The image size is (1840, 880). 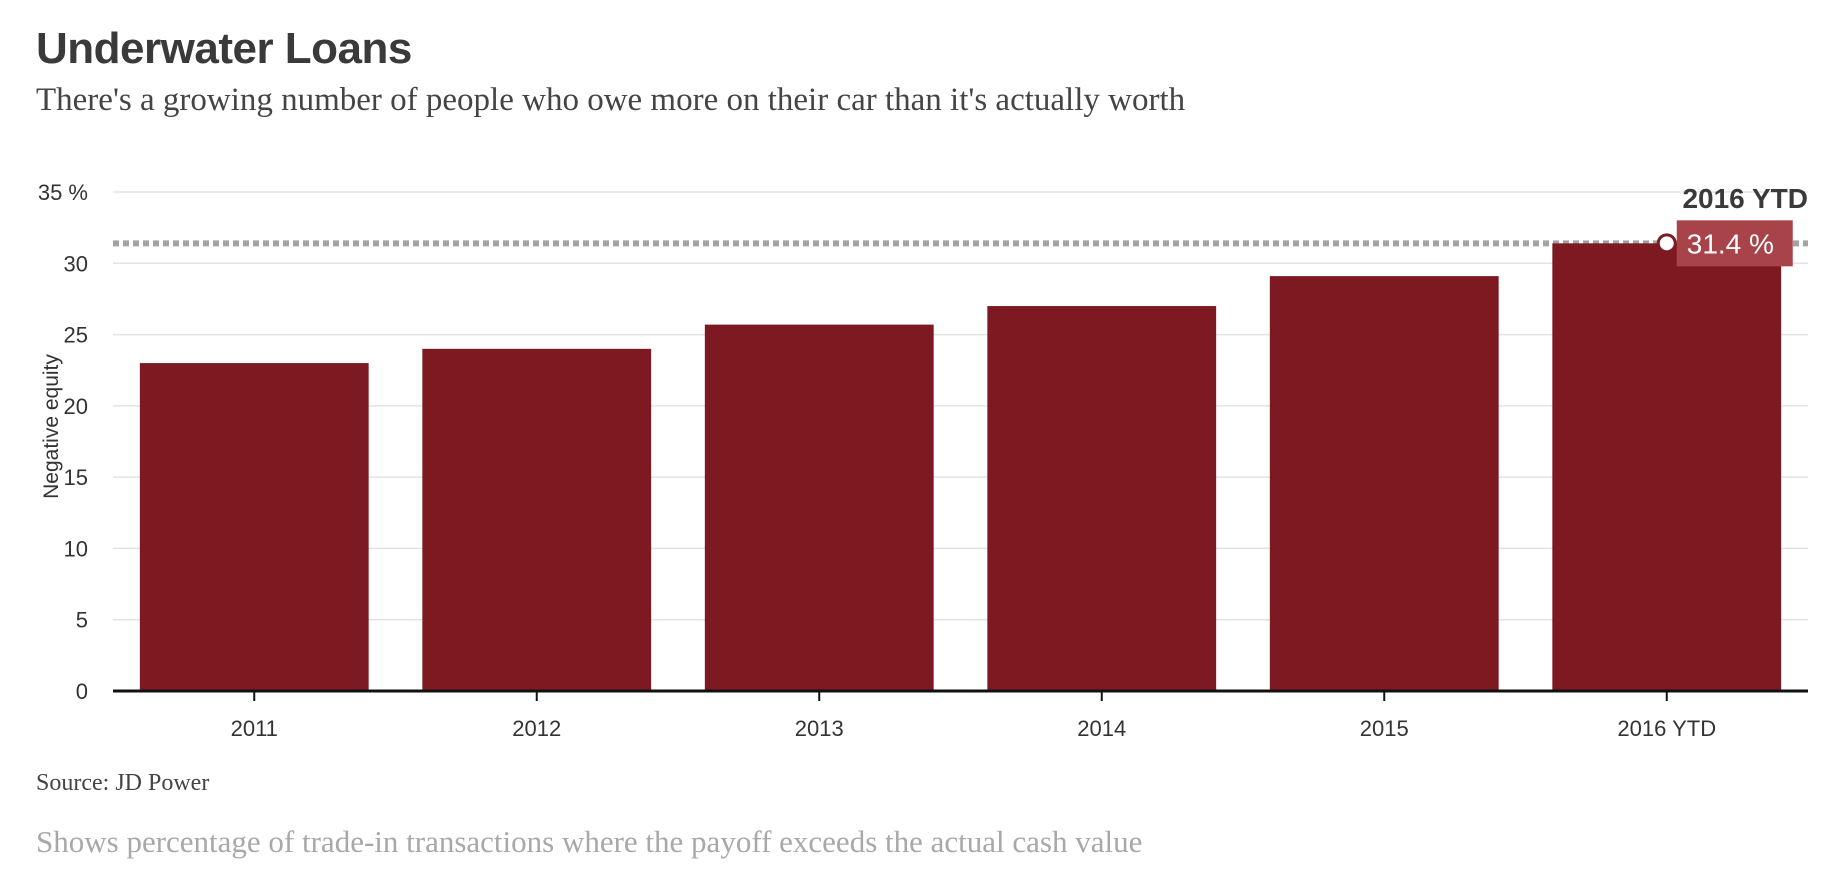 I want to click on x-tick-label: 2014, so click(x=1101, y=728).